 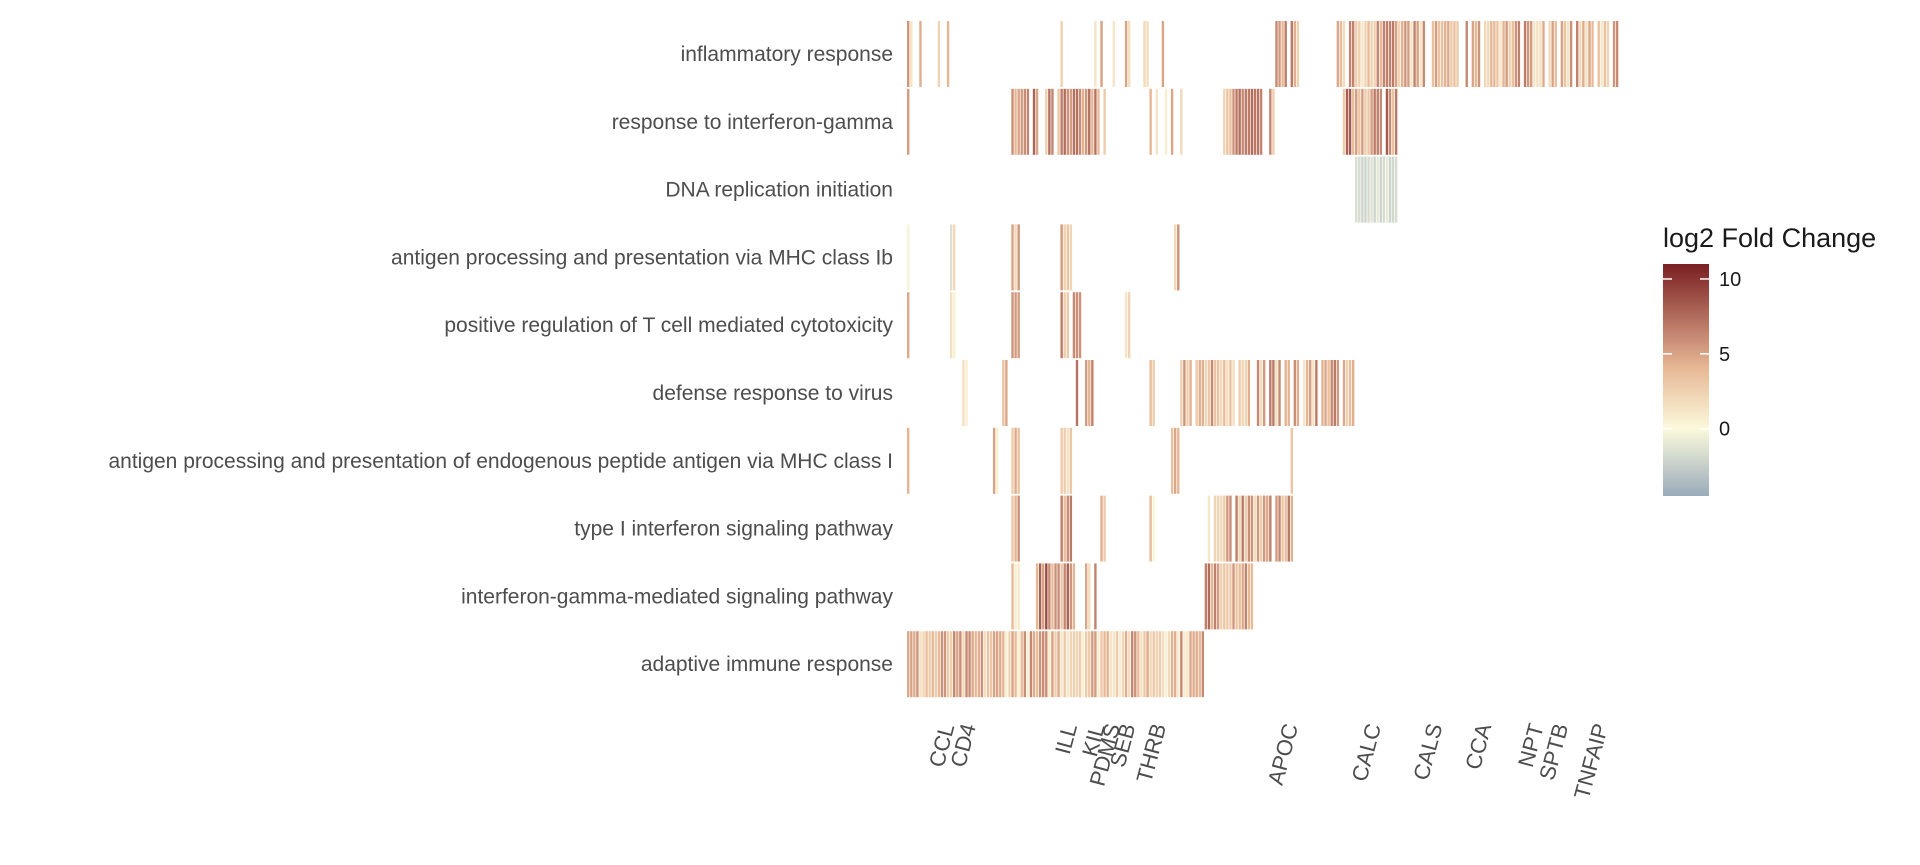 What do you see at coordinates (767, 664) in the screenshot?
I see `row-label: adaptive immune response` at bounding box center [767, 664].